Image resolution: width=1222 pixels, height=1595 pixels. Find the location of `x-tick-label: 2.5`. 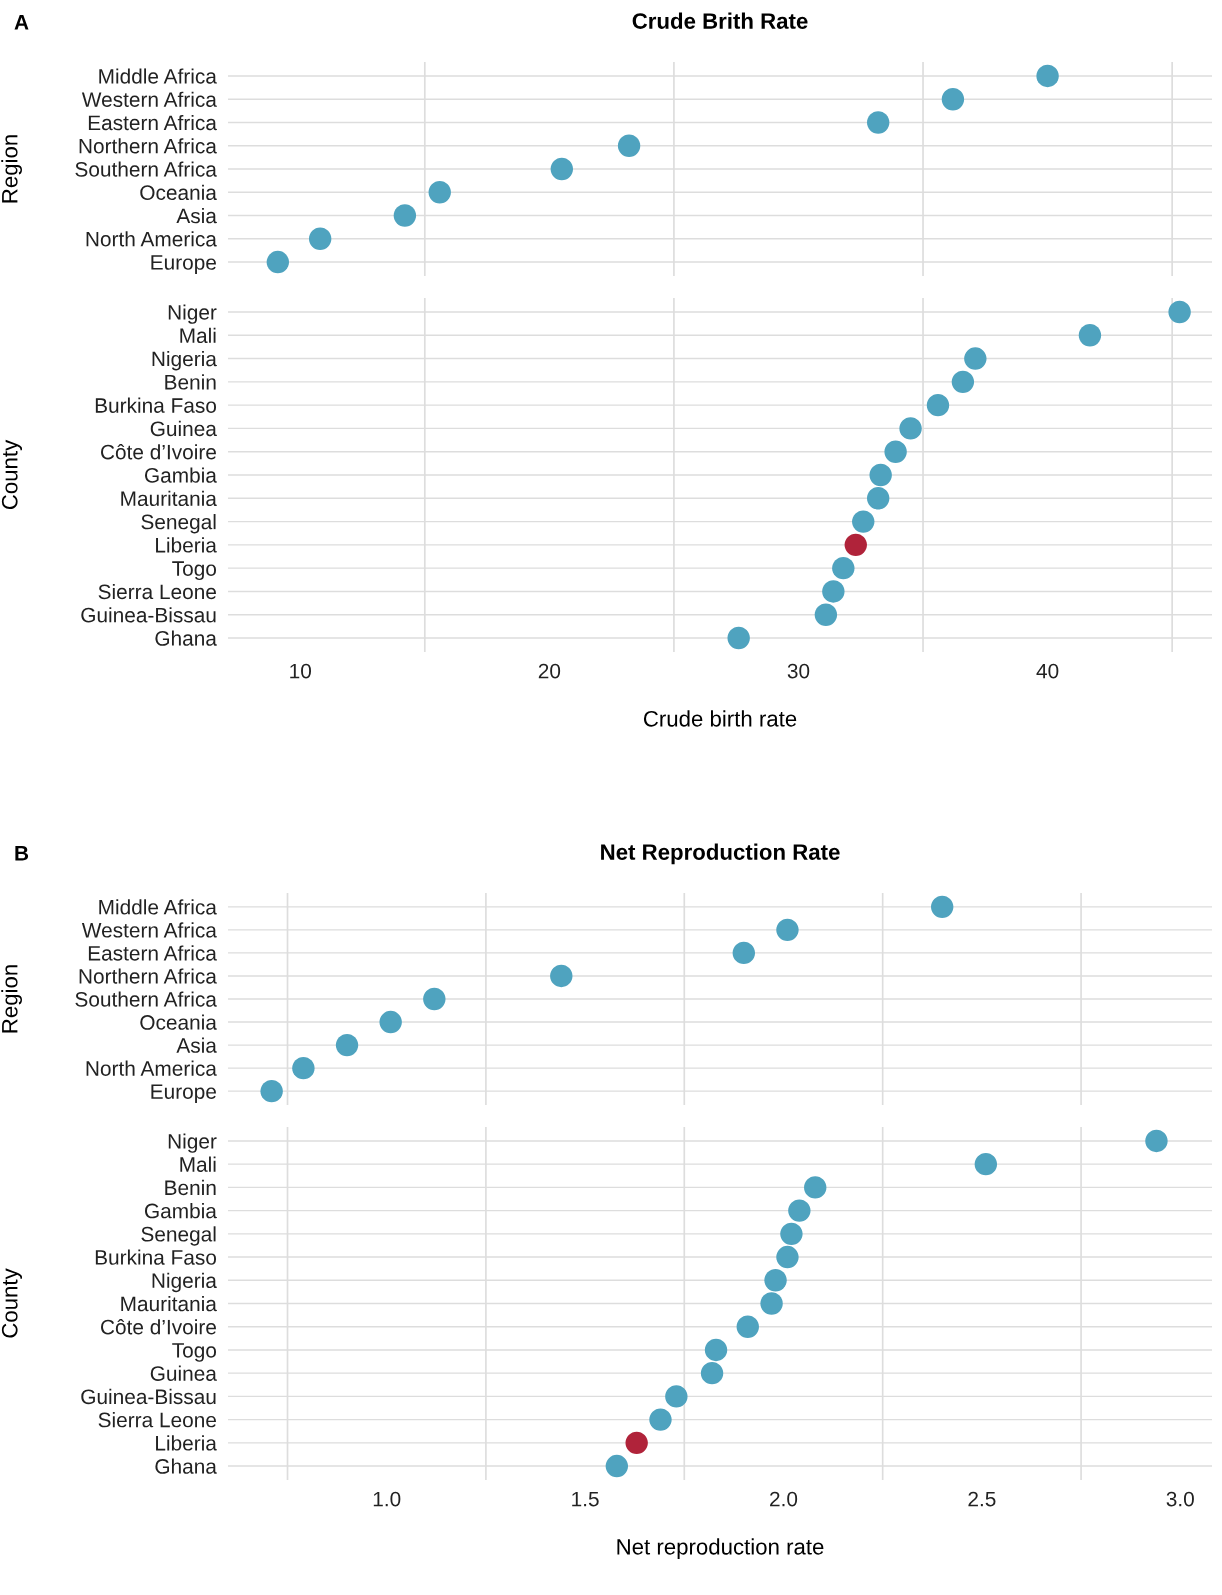

x-tick-label: 2.5 is located at coordinates (982, 1499).